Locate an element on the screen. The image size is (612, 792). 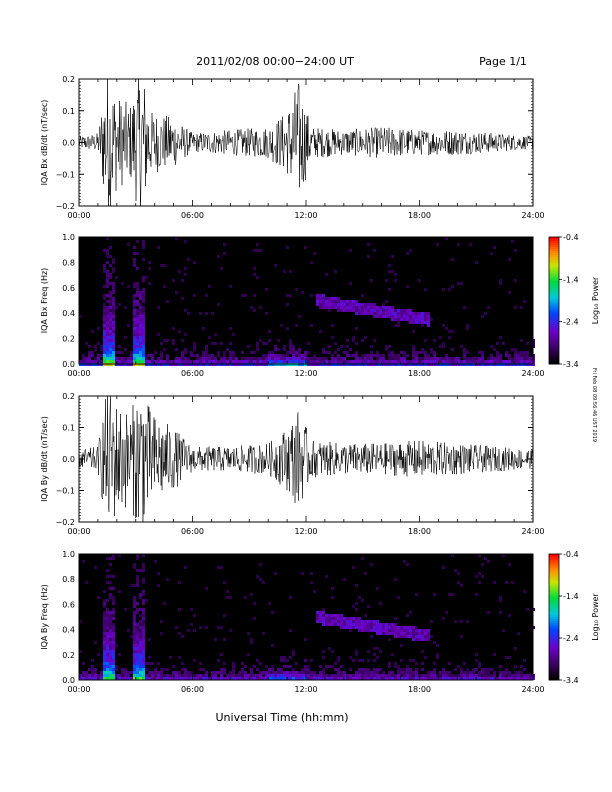
y-axis-title: IQA By dB/dt (nT/sec) is located at coordinates (44, 459).